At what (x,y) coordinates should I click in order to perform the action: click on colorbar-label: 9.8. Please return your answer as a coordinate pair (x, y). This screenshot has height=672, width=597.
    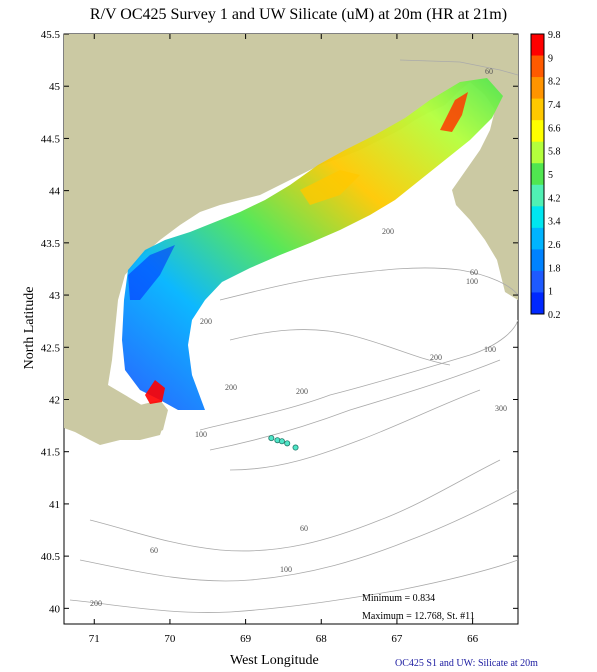
    Looking at the image, I should click on (554, 35).